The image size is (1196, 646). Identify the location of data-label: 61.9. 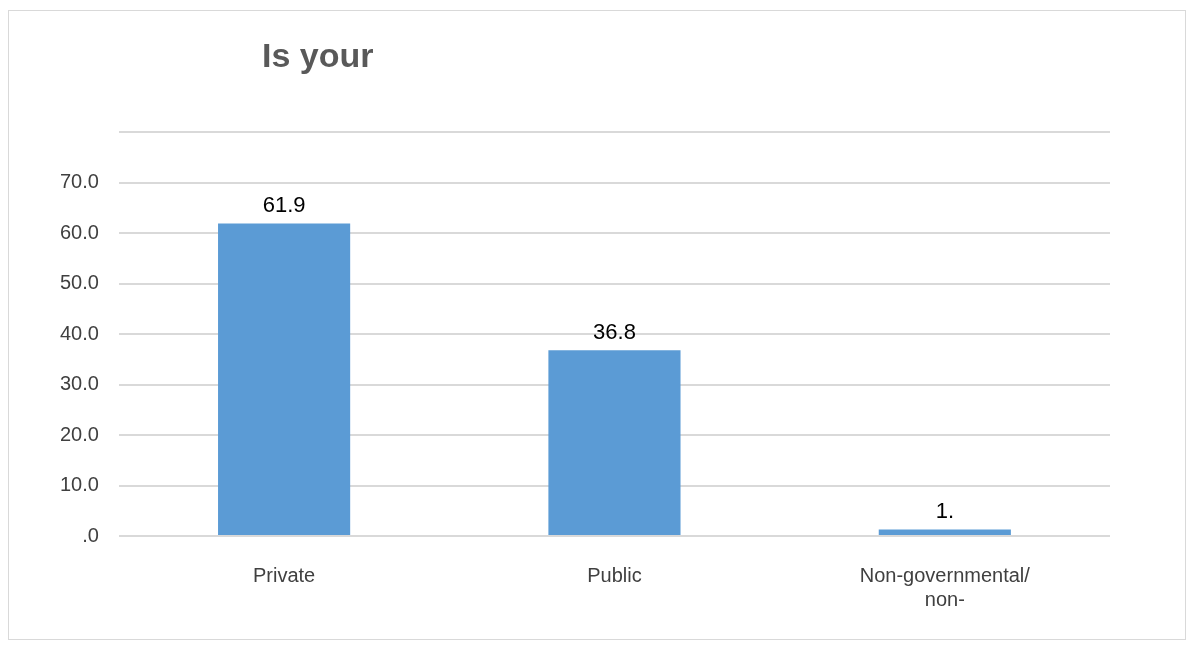
(284, 205).